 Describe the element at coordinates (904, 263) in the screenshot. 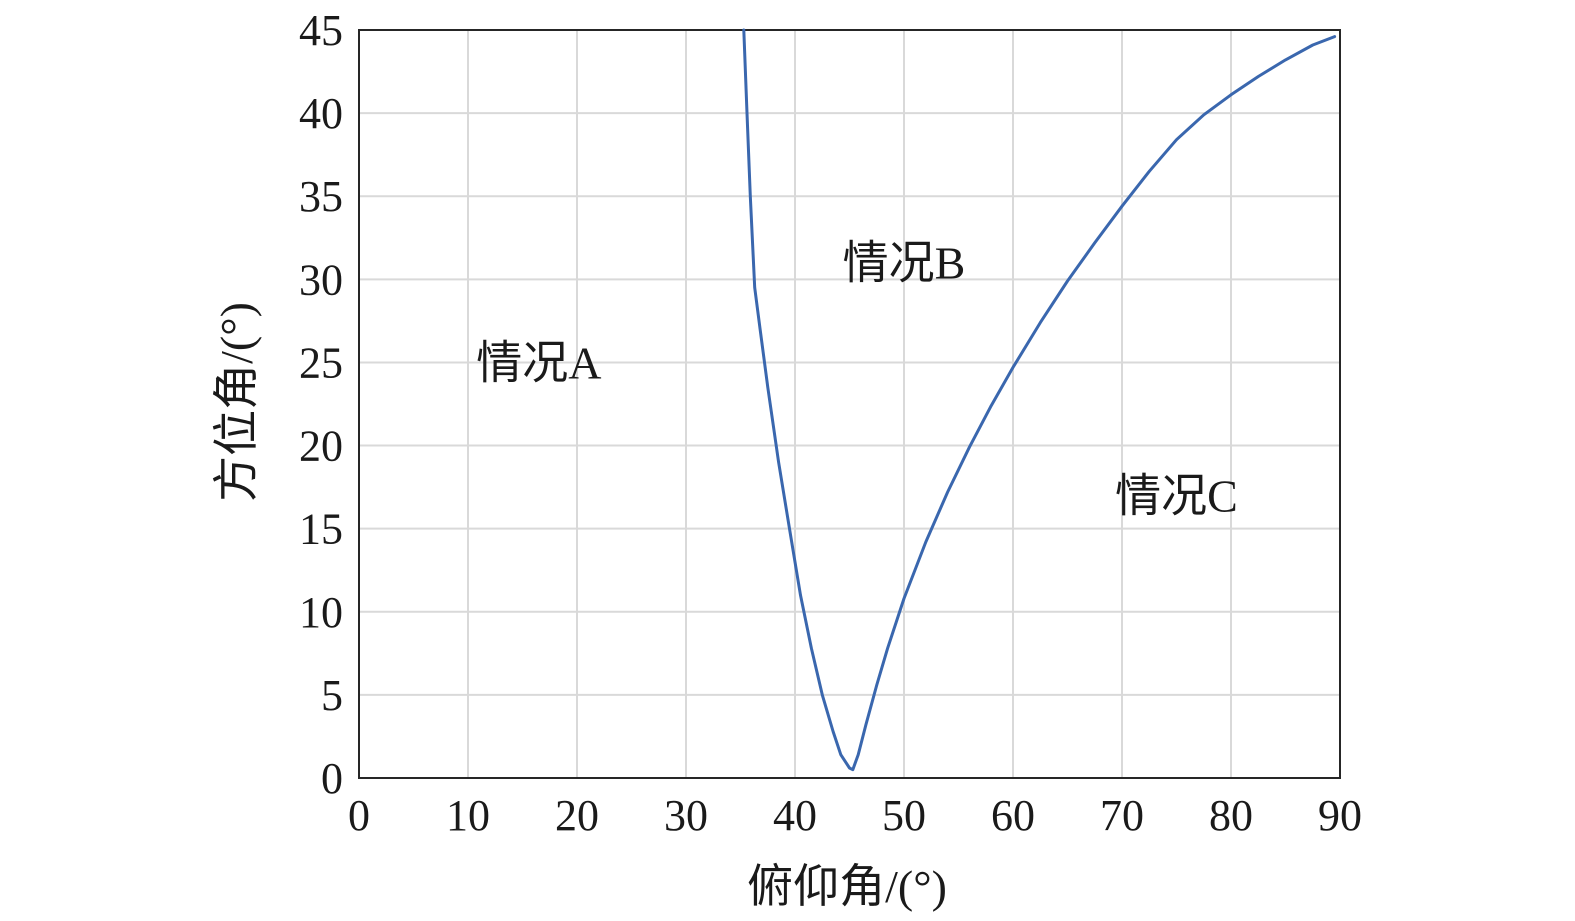

I see `region-label: 情况B` at that location.